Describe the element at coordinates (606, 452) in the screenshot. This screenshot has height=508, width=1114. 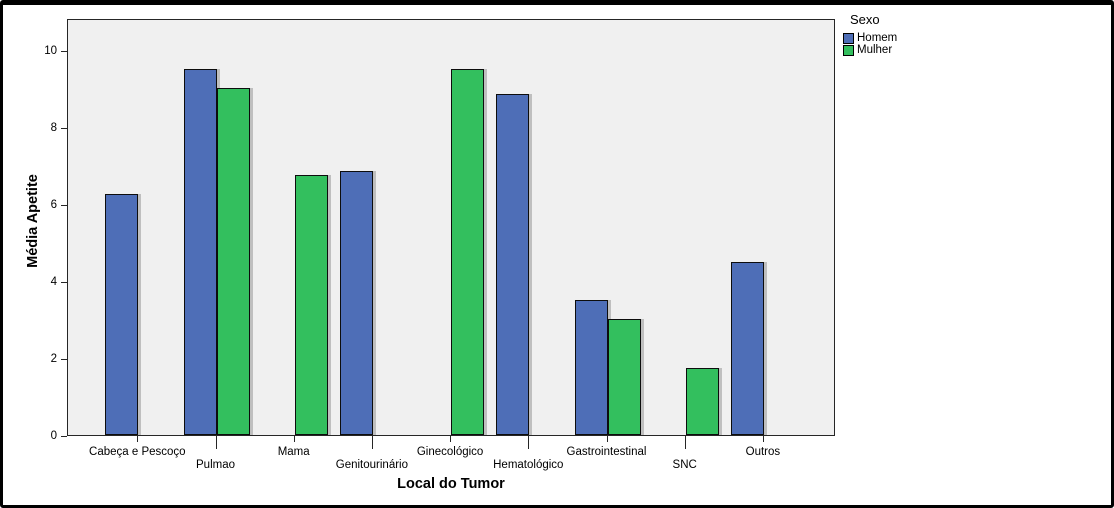
I see `x-category-label: Gastrointestinal` at that location.